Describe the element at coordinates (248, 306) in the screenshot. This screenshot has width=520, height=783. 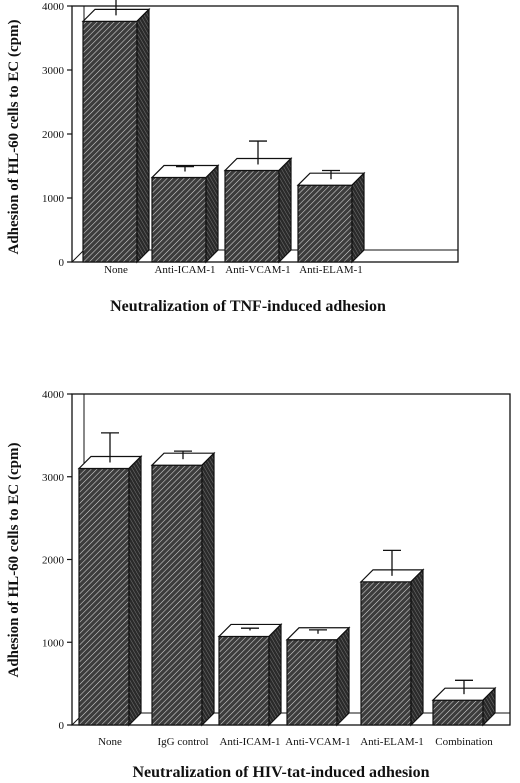
I see `x-axis-title: Neutralization of TNF-induced adhesion` at that location.